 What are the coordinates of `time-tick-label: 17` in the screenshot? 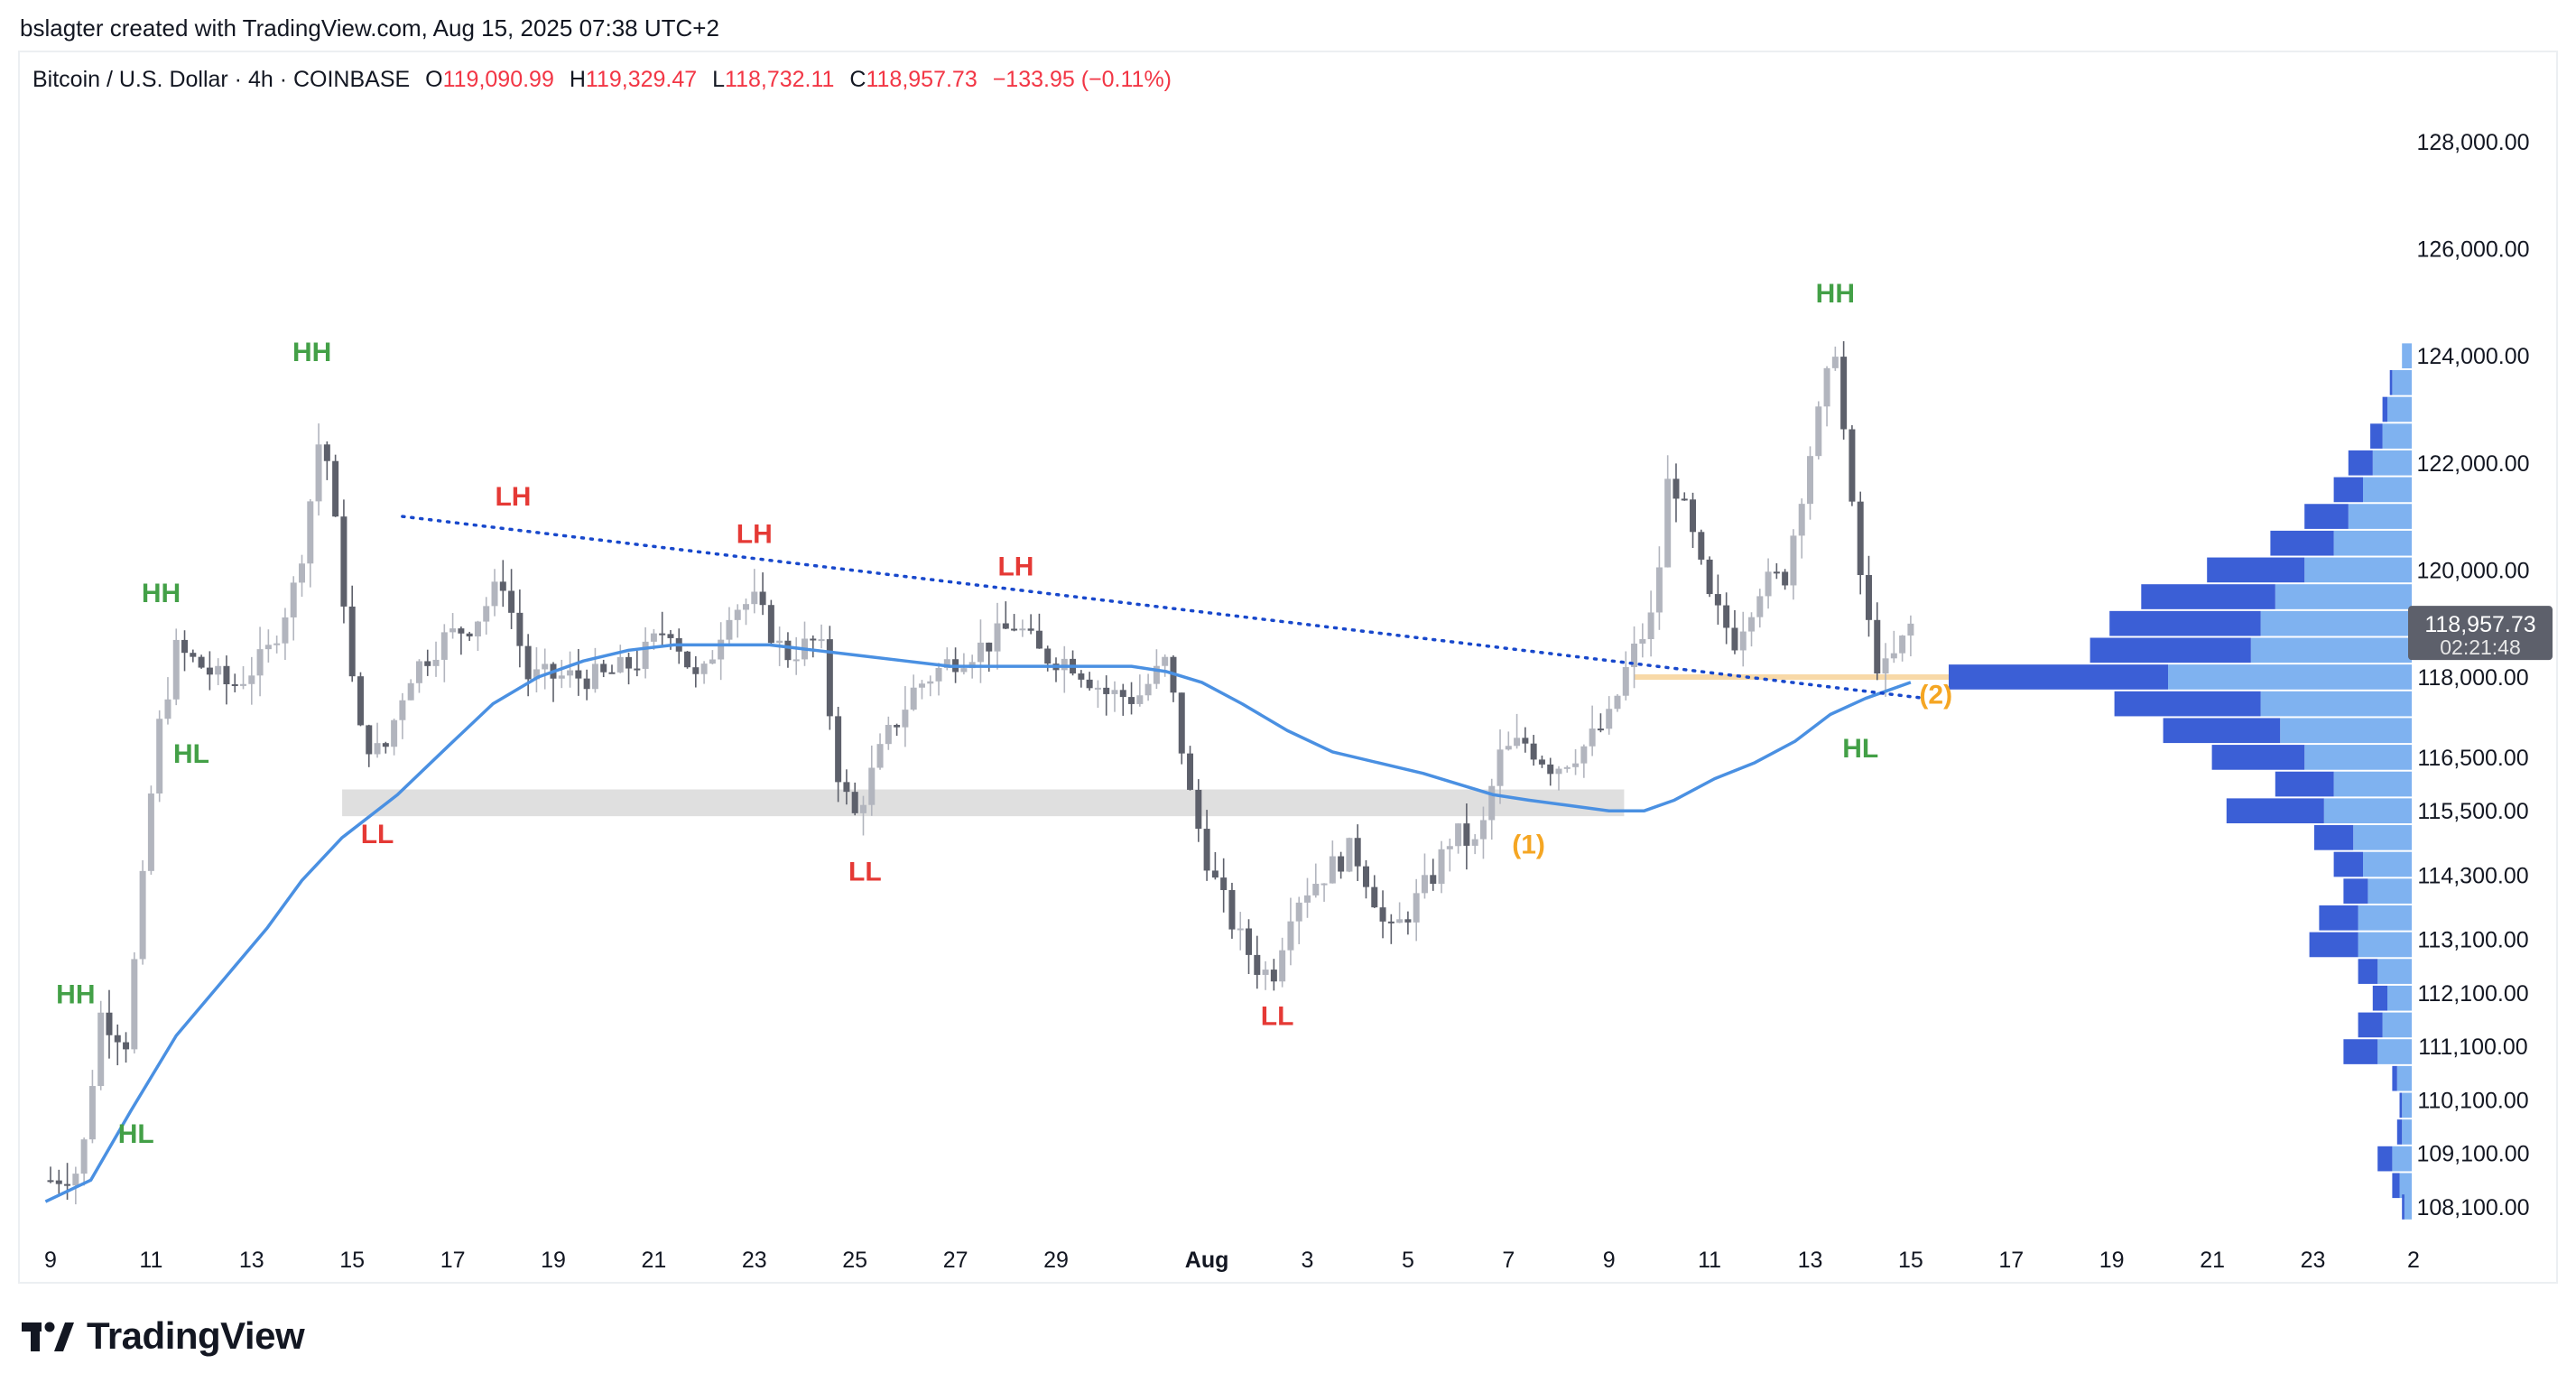 It's located at (2011, 1261).